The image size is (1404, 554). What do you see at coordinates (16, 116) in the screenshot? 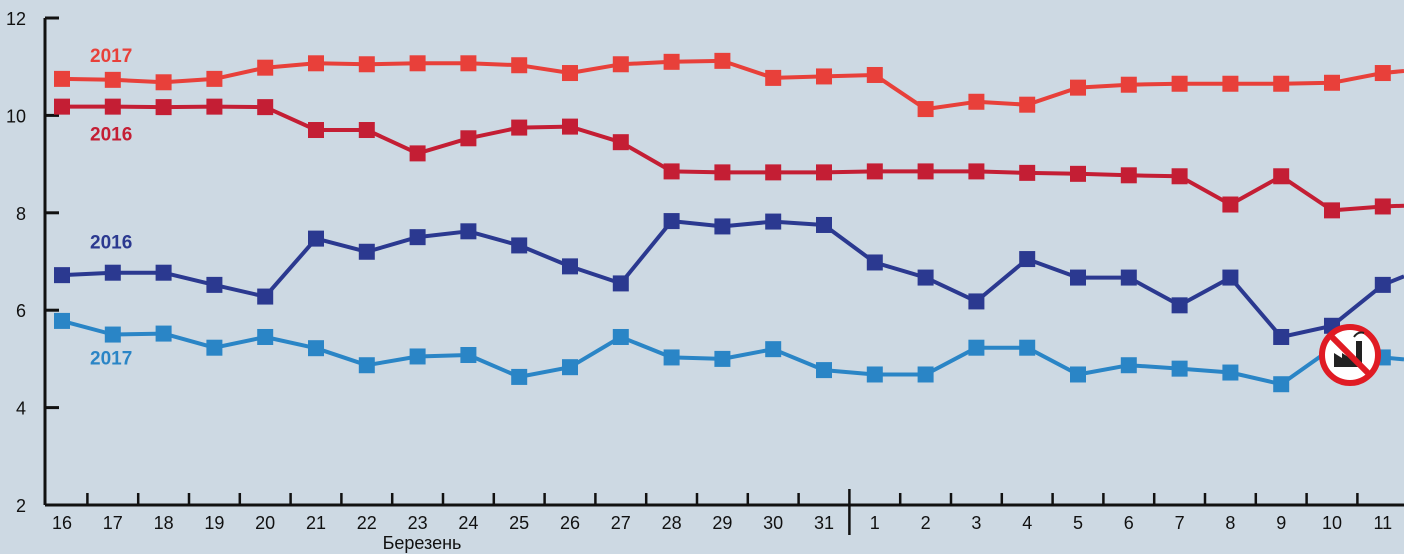
I see `y-tick-label: 10` at bounding box center [16, 116].